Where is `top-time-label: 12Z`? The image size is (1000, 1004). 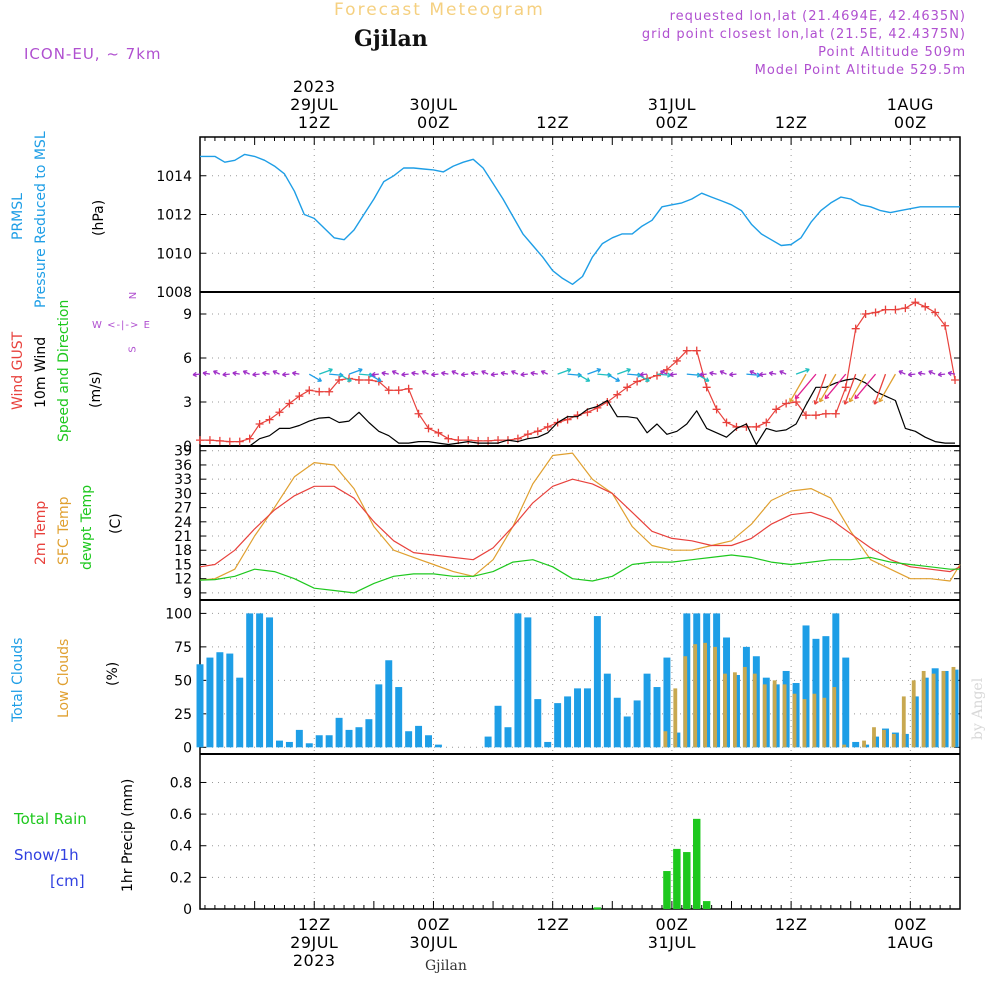 top-time-label: 12Z is located at coordinates (791, 122).